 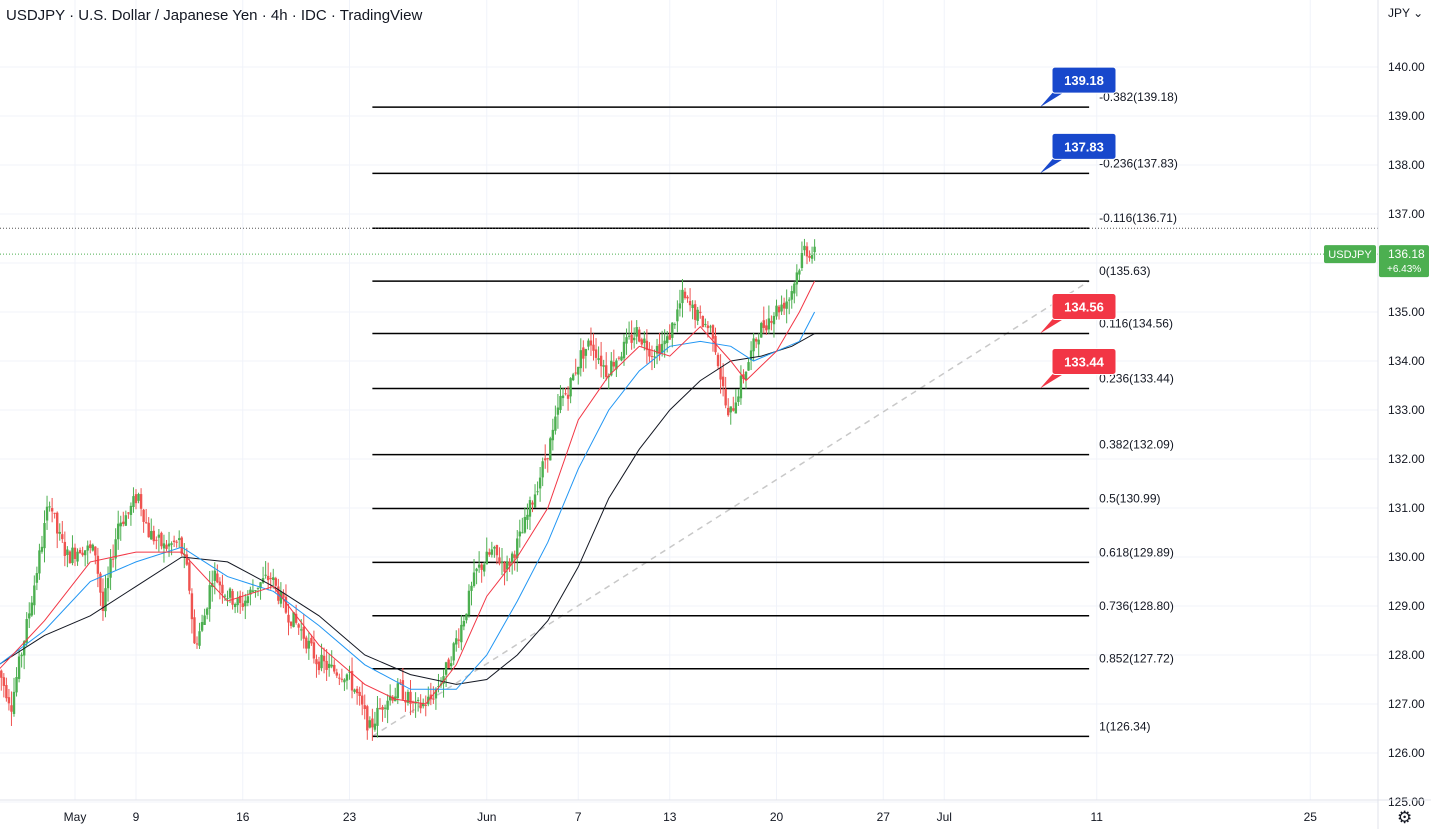 I want to click on y-tick-label: 132.00, so click(x=1406, y=459).